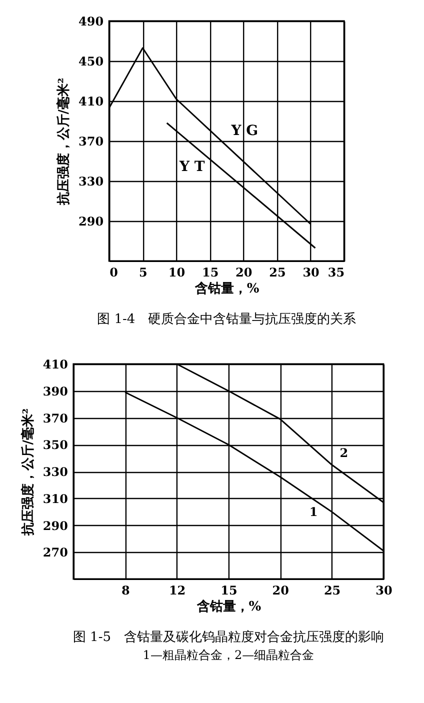  What do you see at coordinates (177, 273) in the screenshot?
I see `x-tick-label: 10` at bounding box center [177, 273].